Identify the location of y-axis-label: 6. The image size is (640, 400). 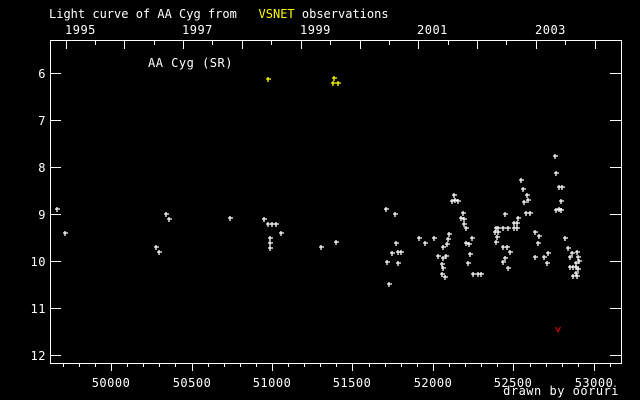
(42, 74).